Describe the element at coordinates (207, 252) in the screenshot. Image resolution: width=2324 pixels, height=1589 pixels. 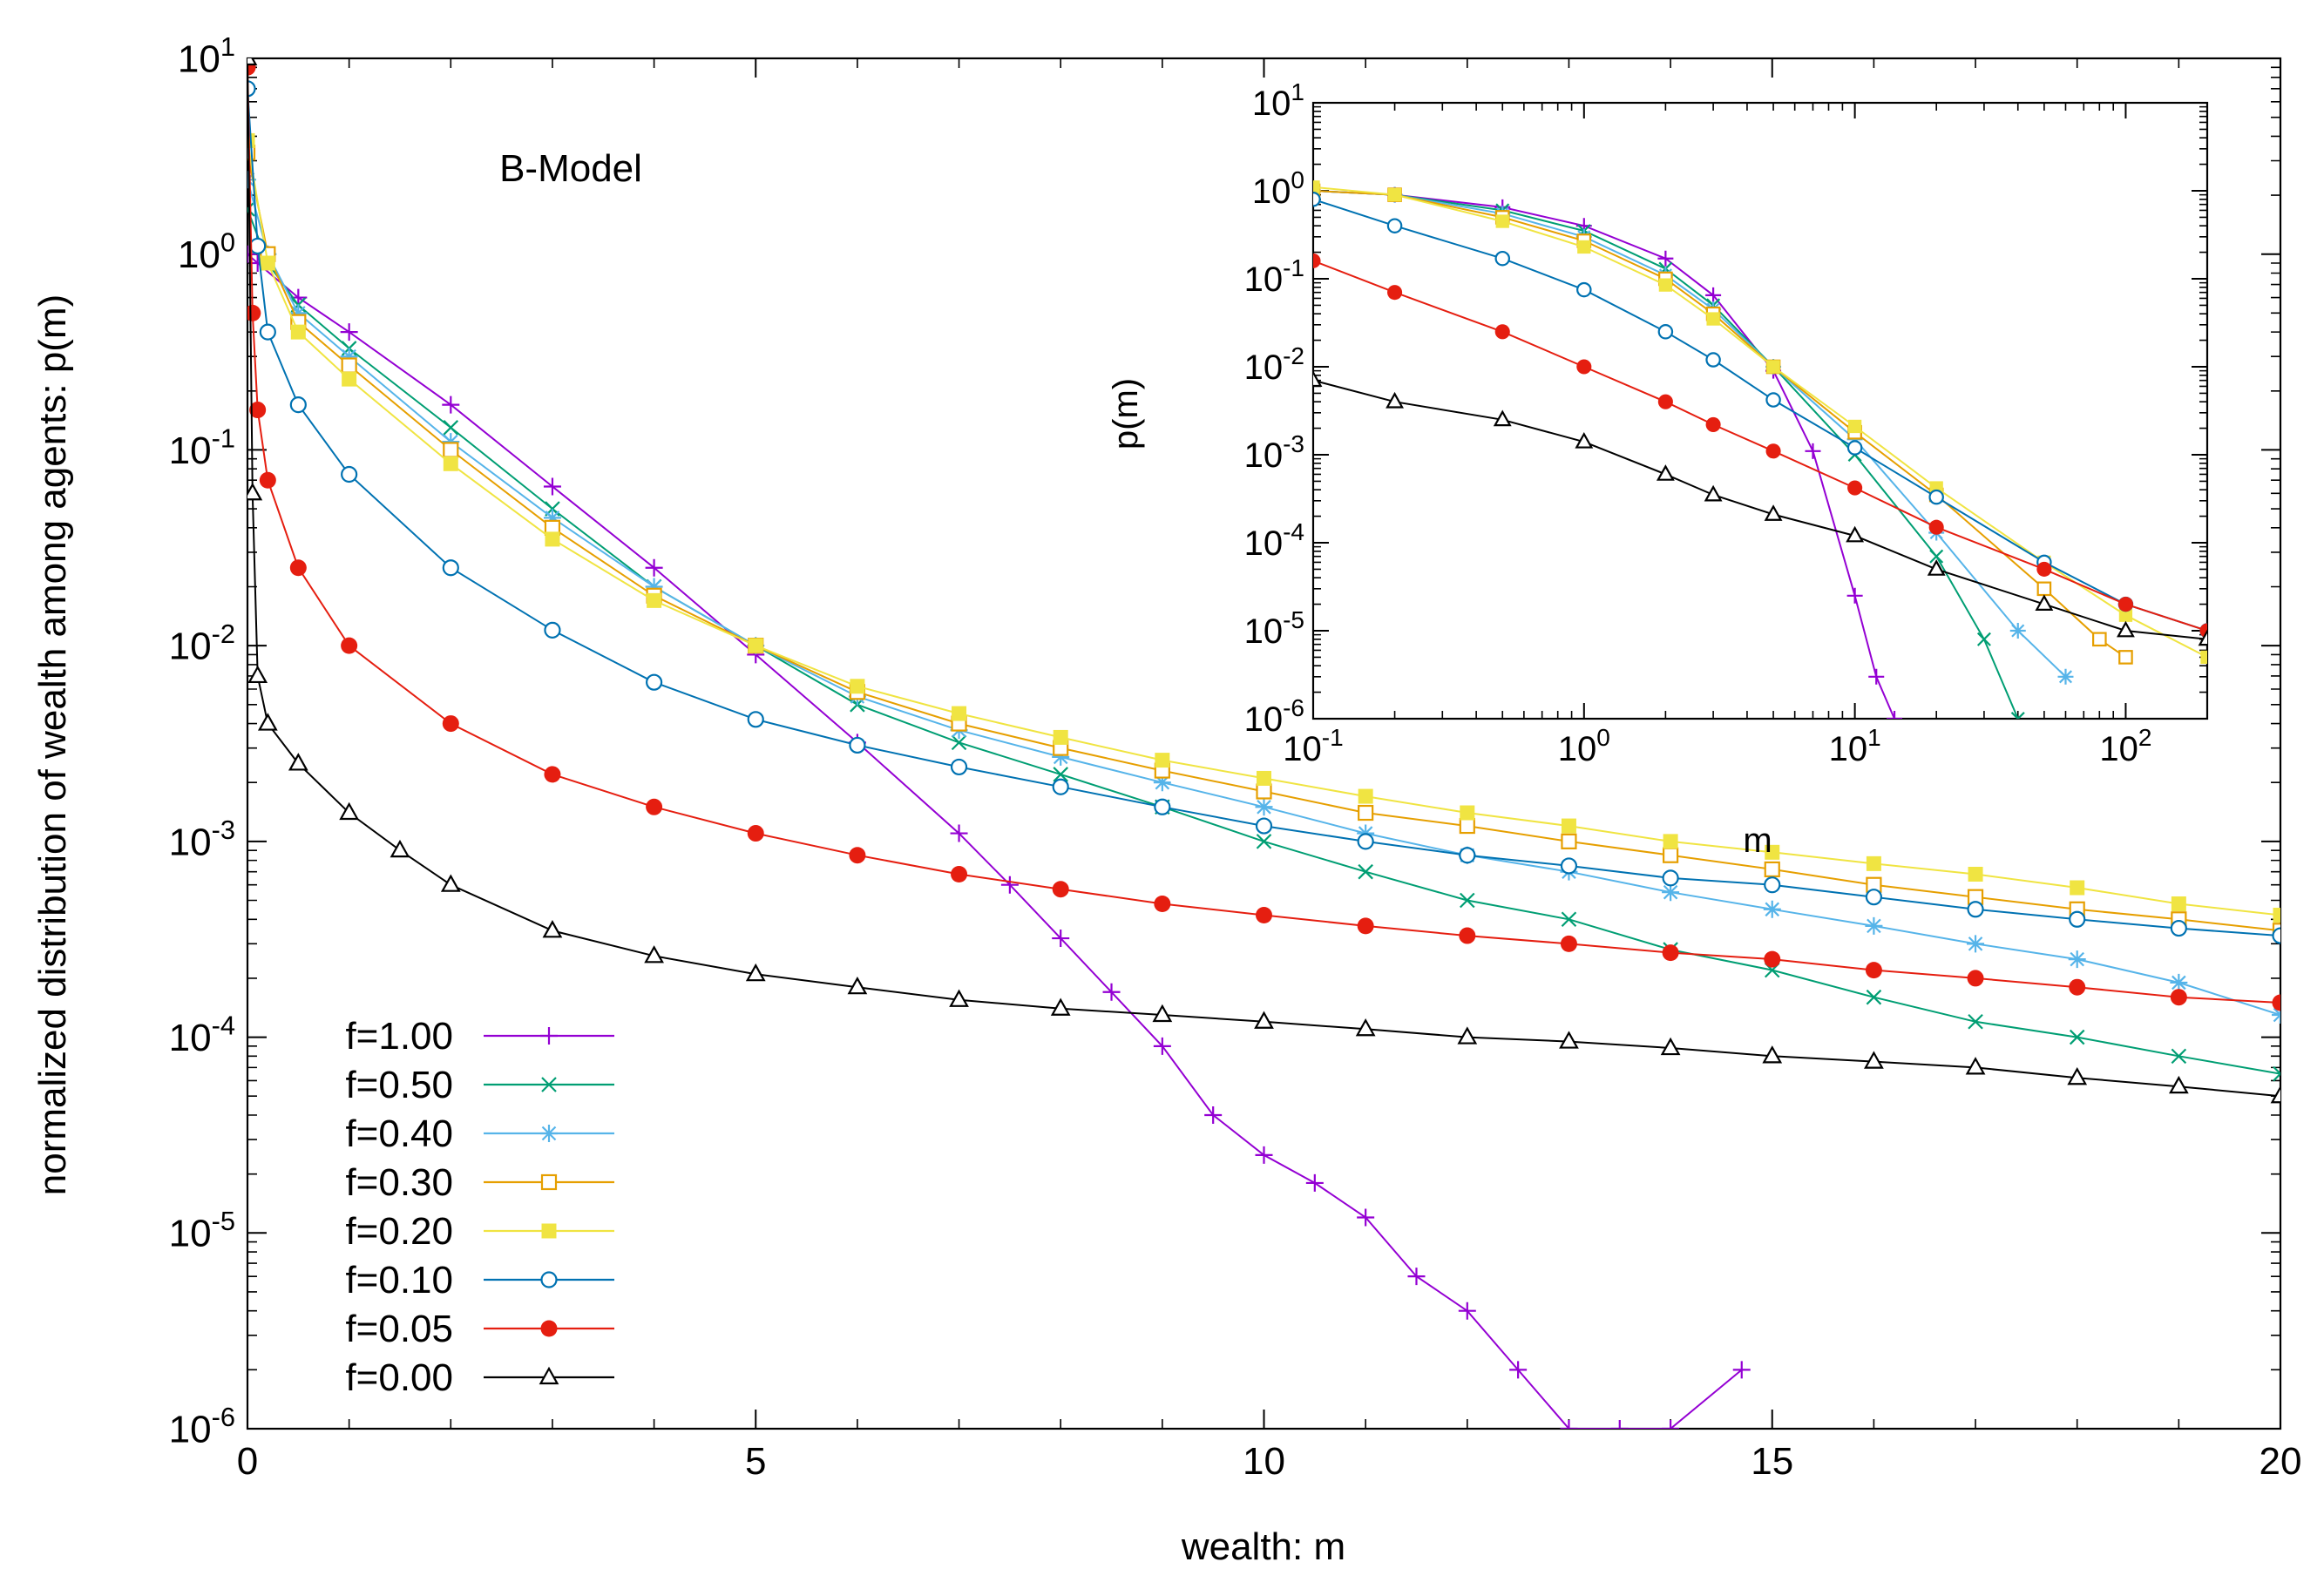
I see `y-tick-label: 10⁰` at that location.